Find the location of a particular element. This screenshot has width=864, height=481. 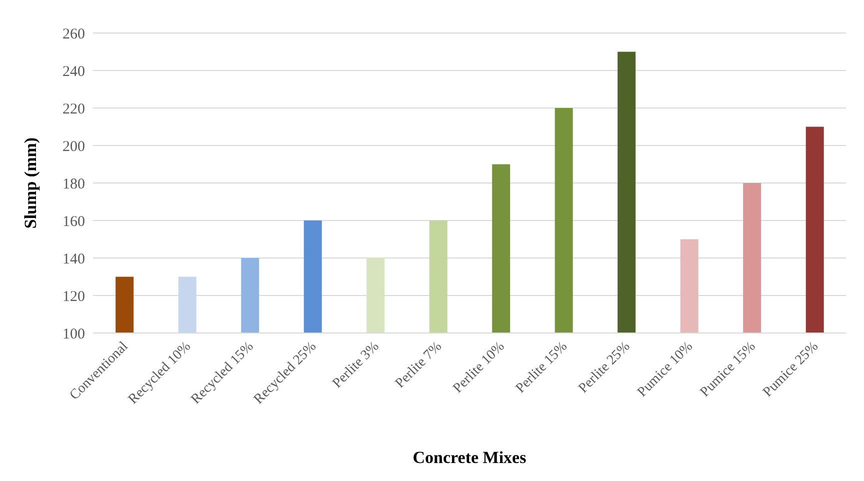

y-tick-label: 140 is located at coordinates (73, 259).